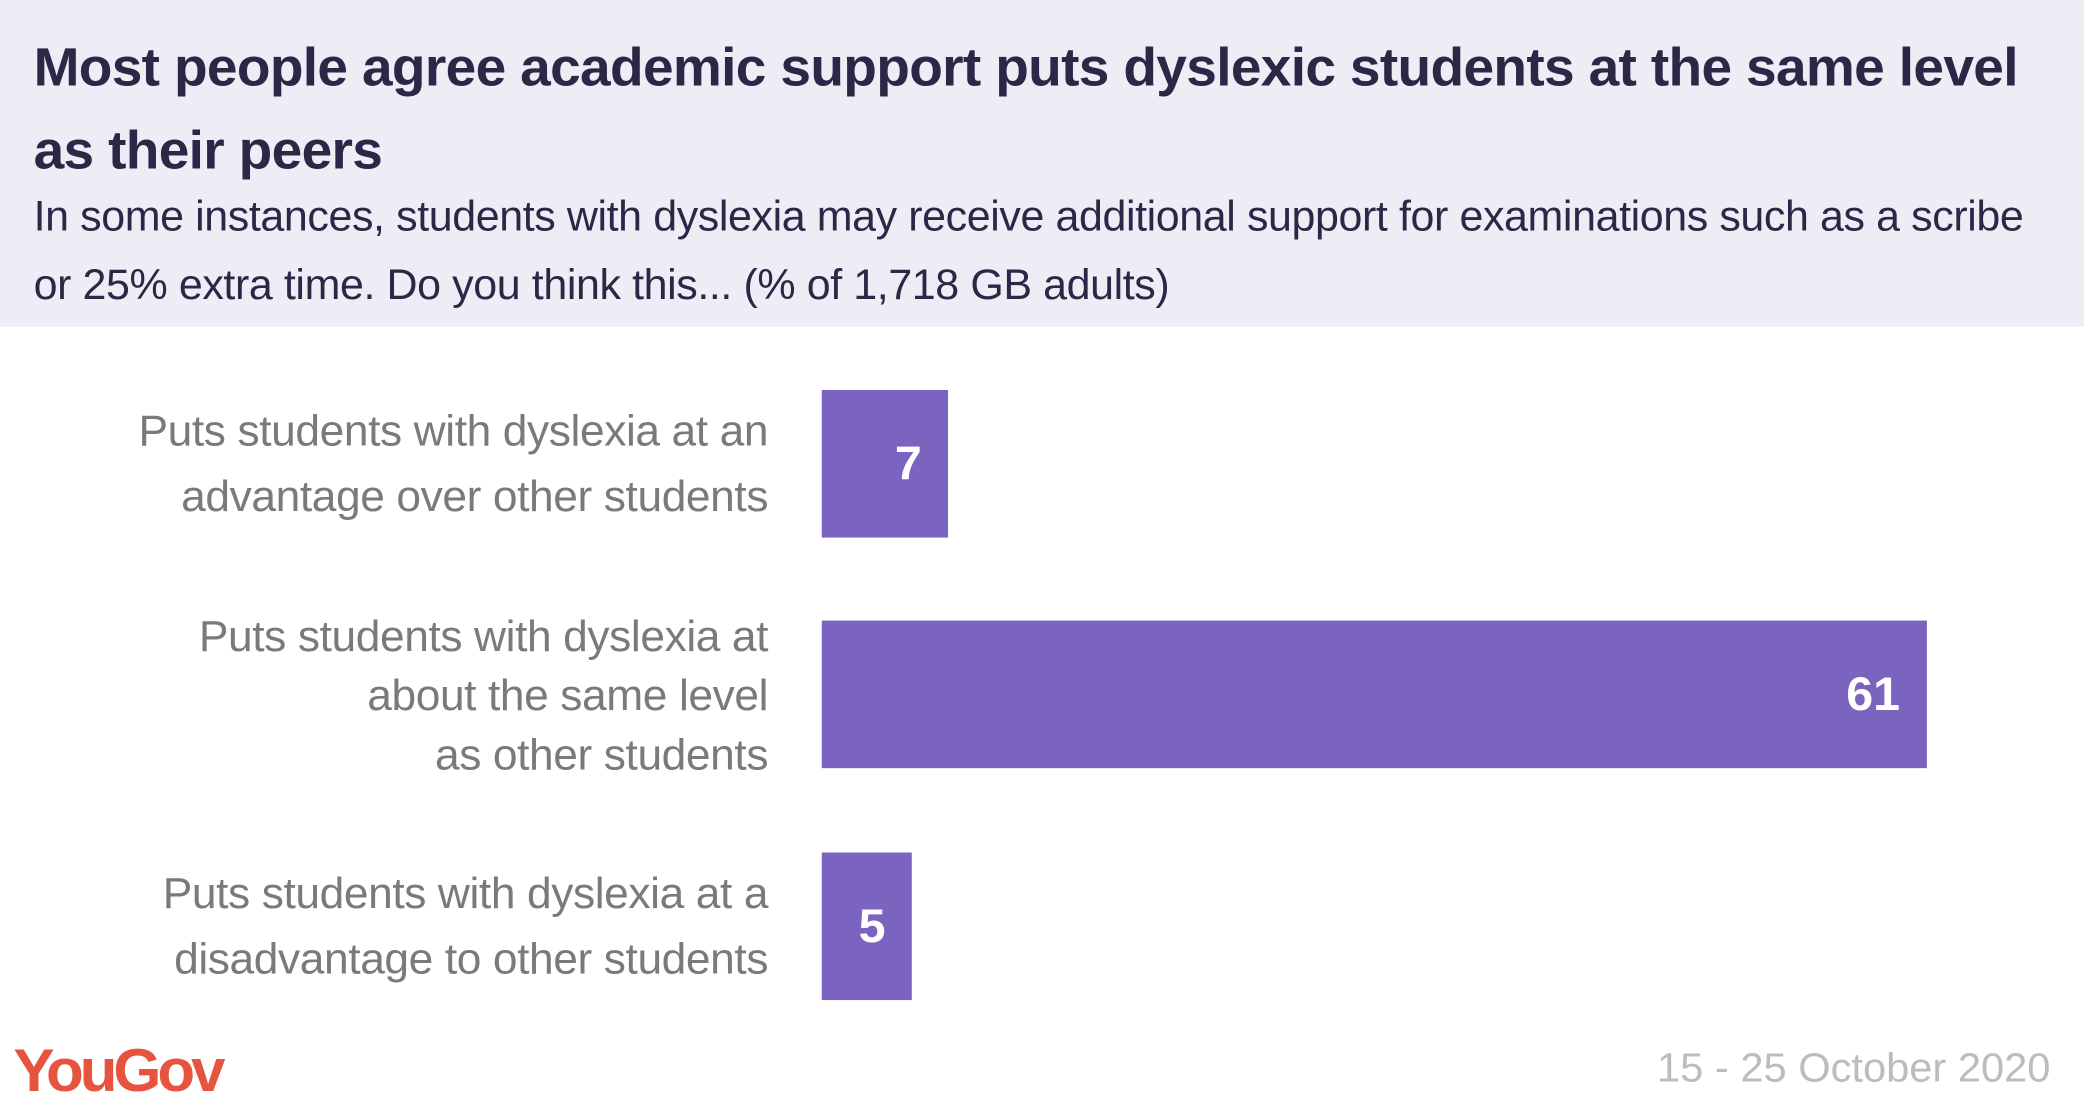 This screenshot has width=2084, height=1120. Describe the element at coordinates (872, 925) in the screenshot. I see `data-label: 5` at that location.